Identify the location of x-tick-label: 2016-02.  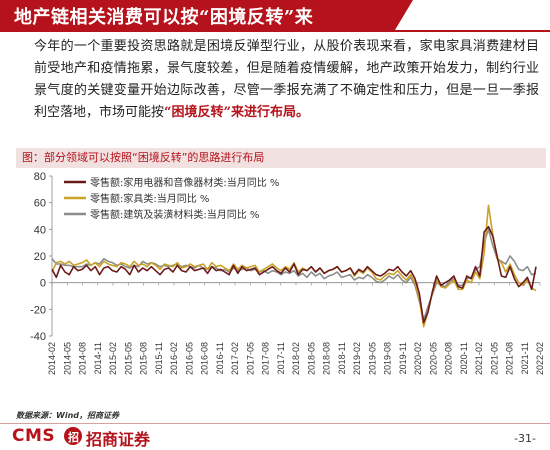
(174, 358).